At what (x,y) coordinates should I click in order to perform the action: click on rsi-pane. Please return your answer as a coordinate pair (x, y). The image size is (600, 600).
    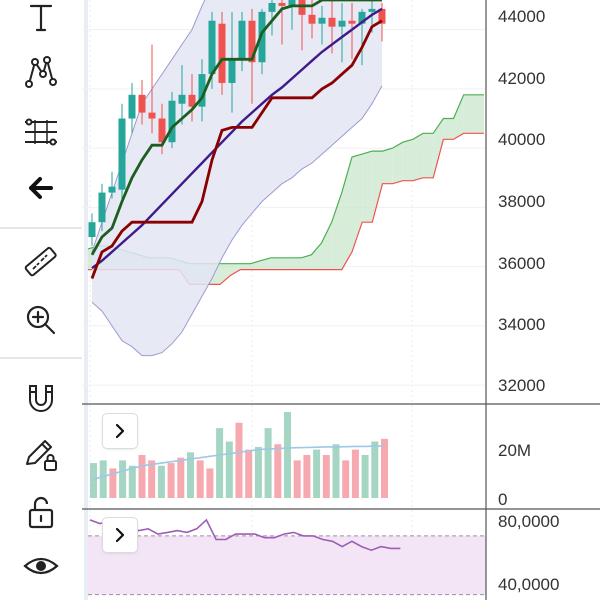
    Looking at the image, I should click on (287, 557).